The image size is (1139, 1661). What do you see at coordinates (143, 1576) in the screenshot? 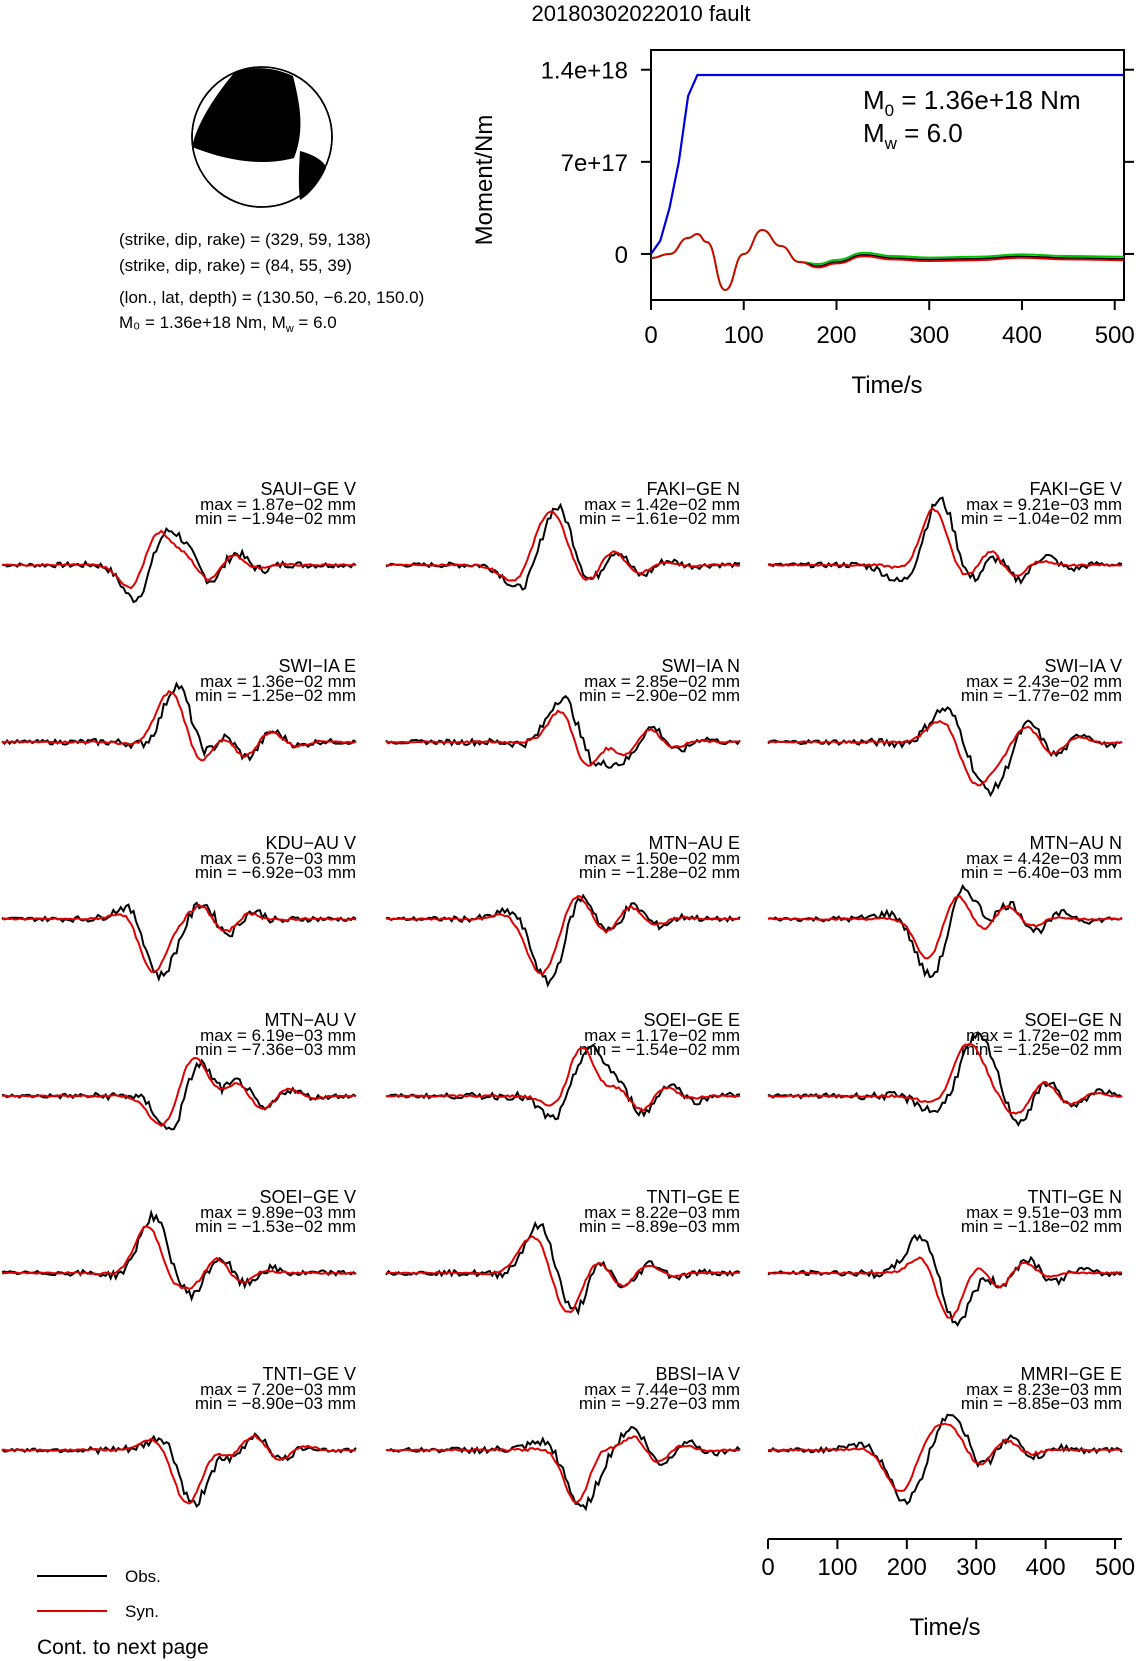
I see `legend-obs-label: Obs.` at bounding box center [143, 1576].